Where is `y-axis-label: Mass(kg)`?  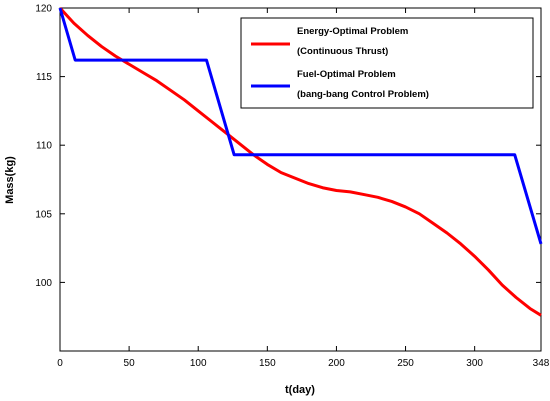
y-axis-label: Mass(kg) is located at coordinates (10, 180).